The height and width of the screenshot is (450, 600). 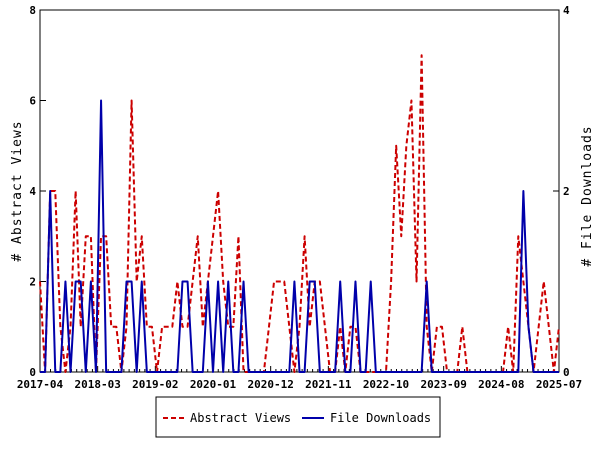 What do you see at coordinates (155, 384) in the screenshot?
I see `x-tick-label: 2019-02` at bounding box center [155, 384].